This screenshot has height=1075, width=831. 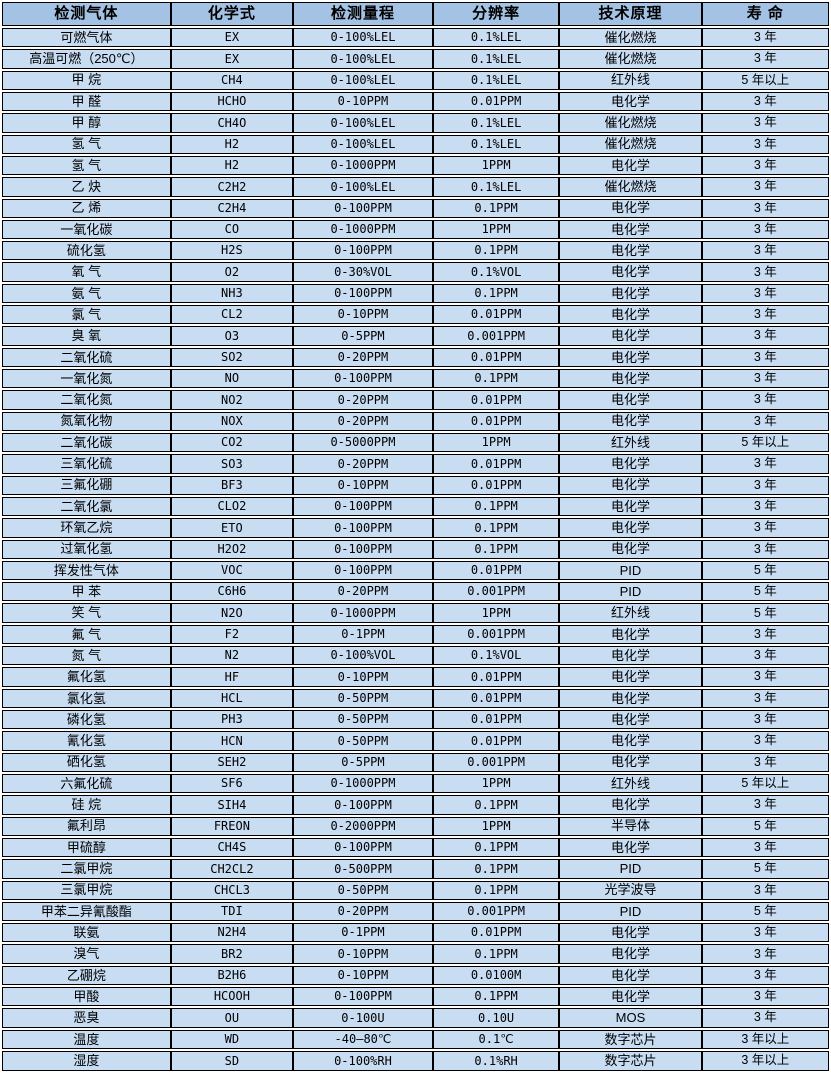 What do you see at coordinates (86, 826) in the screenshot?
I see `gas-name-cell: 氟利昂` at bounding box center [86, 826].